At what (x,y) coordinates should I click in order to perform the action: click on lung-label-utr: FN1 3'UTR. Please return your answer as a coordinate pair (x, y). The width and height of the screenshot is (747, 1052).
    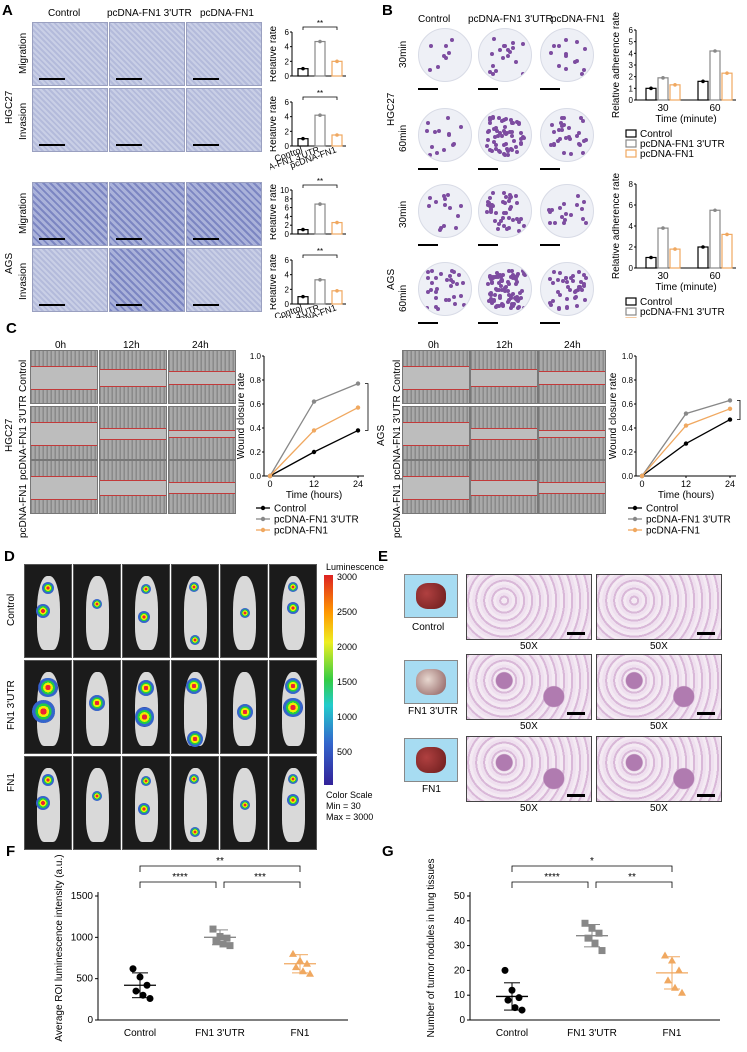
    Looking at the image, I should click on (433, 711).